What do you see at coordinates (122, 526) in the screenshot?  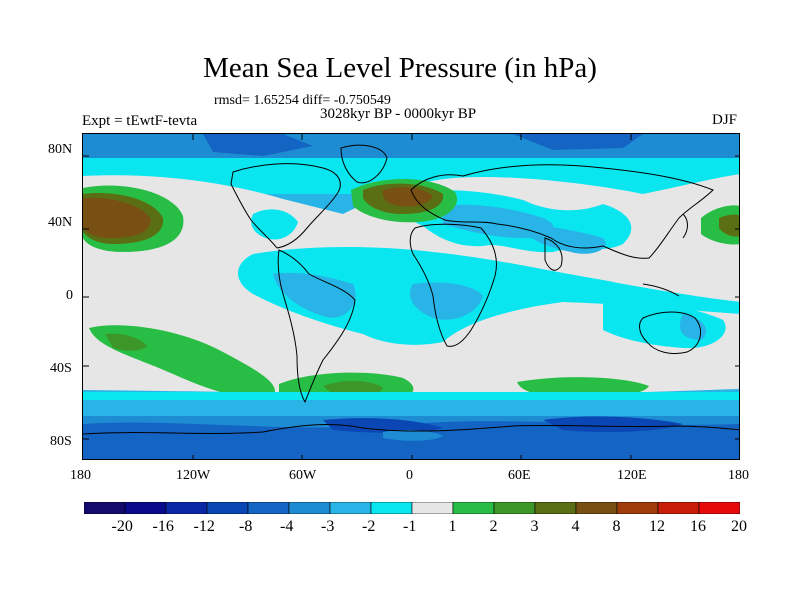 I see `colorbar-label: -20` at bounding box center [122, 526].